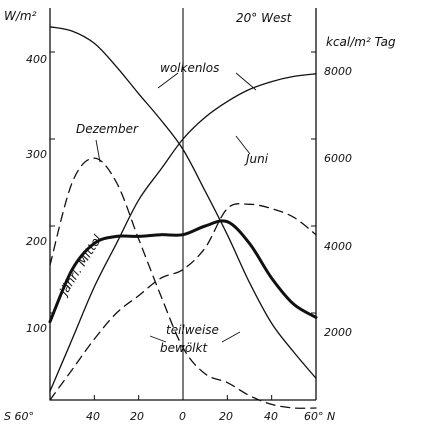 The image size is (427, 433). Describe the element at coordinates (168, 80) in the screenshot. I see `leader-wolkenlos-left` at that location.